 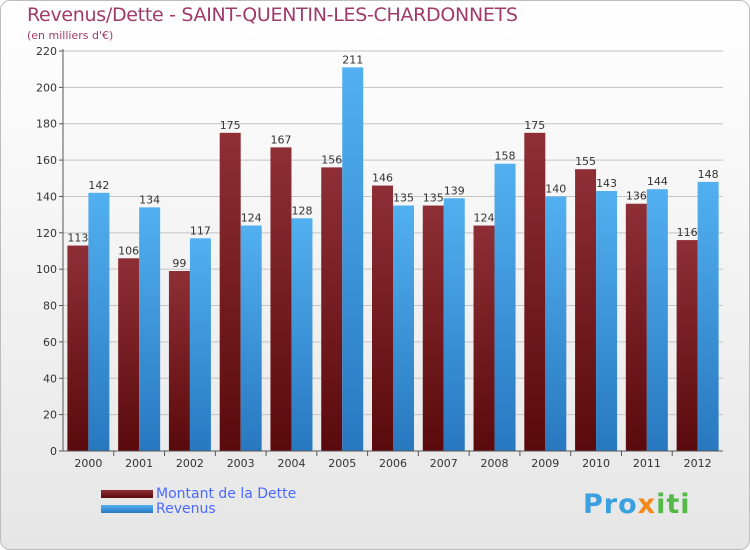 I want to click on x-tick-label: 2011, so click(x=647, y=463).